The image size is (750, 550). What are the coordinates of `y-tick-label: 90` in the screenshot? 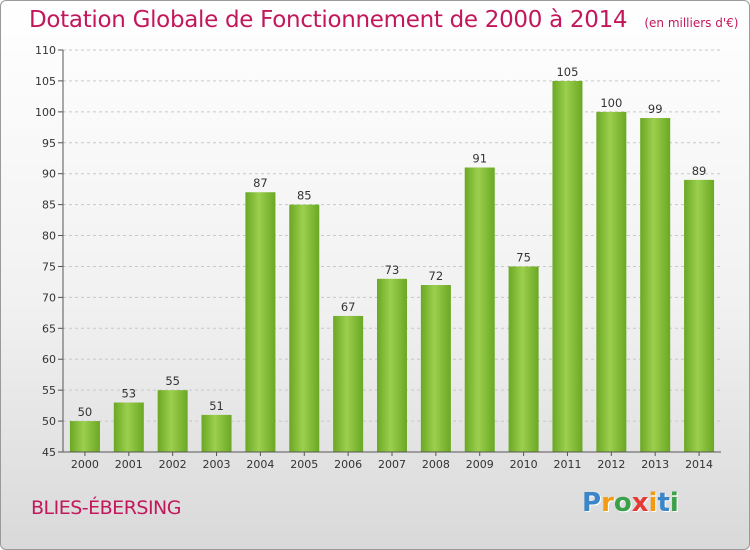 It's located at (49, 174).